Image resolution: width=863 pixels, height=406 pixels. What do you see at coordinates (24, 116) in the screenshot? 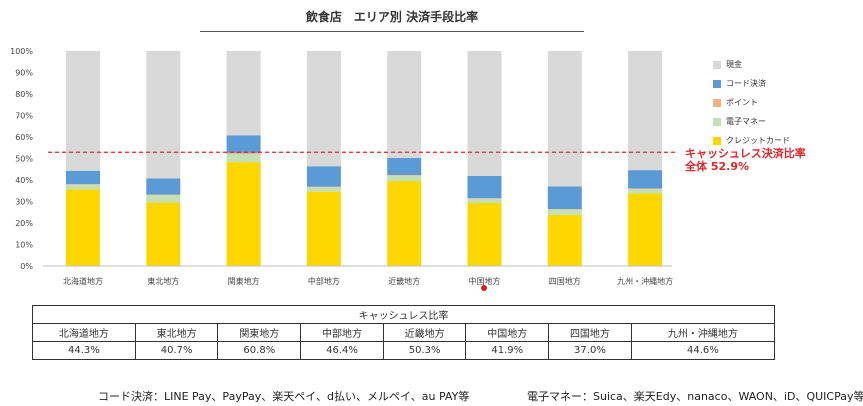
I see `y-tick-label: 70%` at bounding box center [24, 116].